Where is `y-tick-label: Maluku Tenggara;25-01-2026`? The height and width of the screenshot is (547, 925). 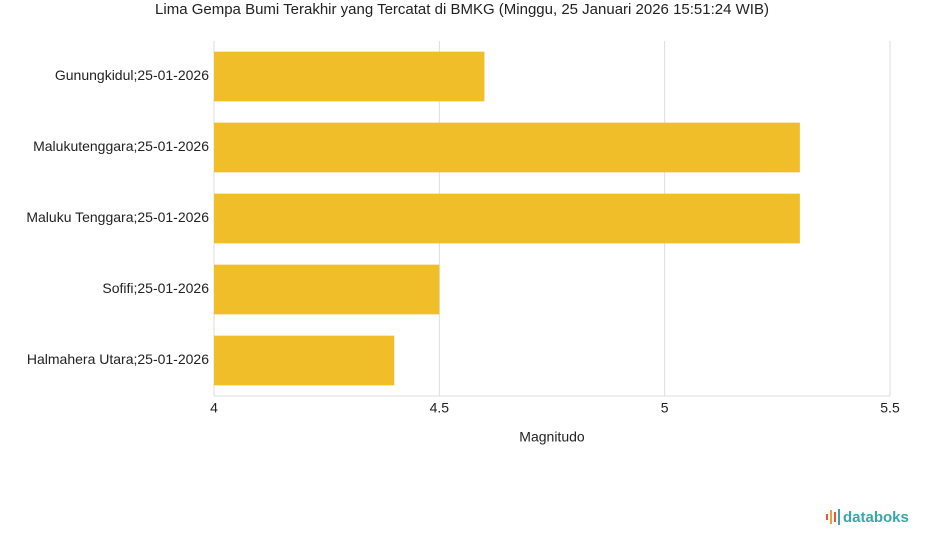 y-tick-label: Maluku Tenggara;25-01-2026 is located at coordinates (117, 217).